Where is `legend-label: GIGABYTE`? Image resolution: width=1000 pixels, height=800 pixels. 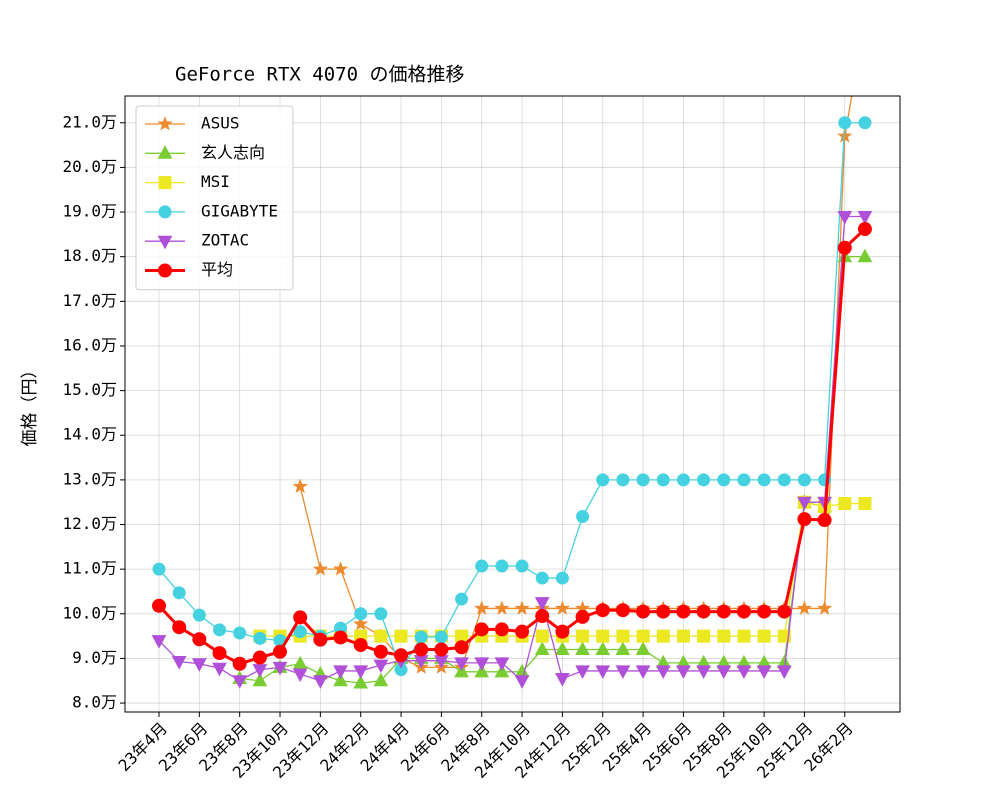
legend-label: GIGABYTE is located at coordinates (239, 210).